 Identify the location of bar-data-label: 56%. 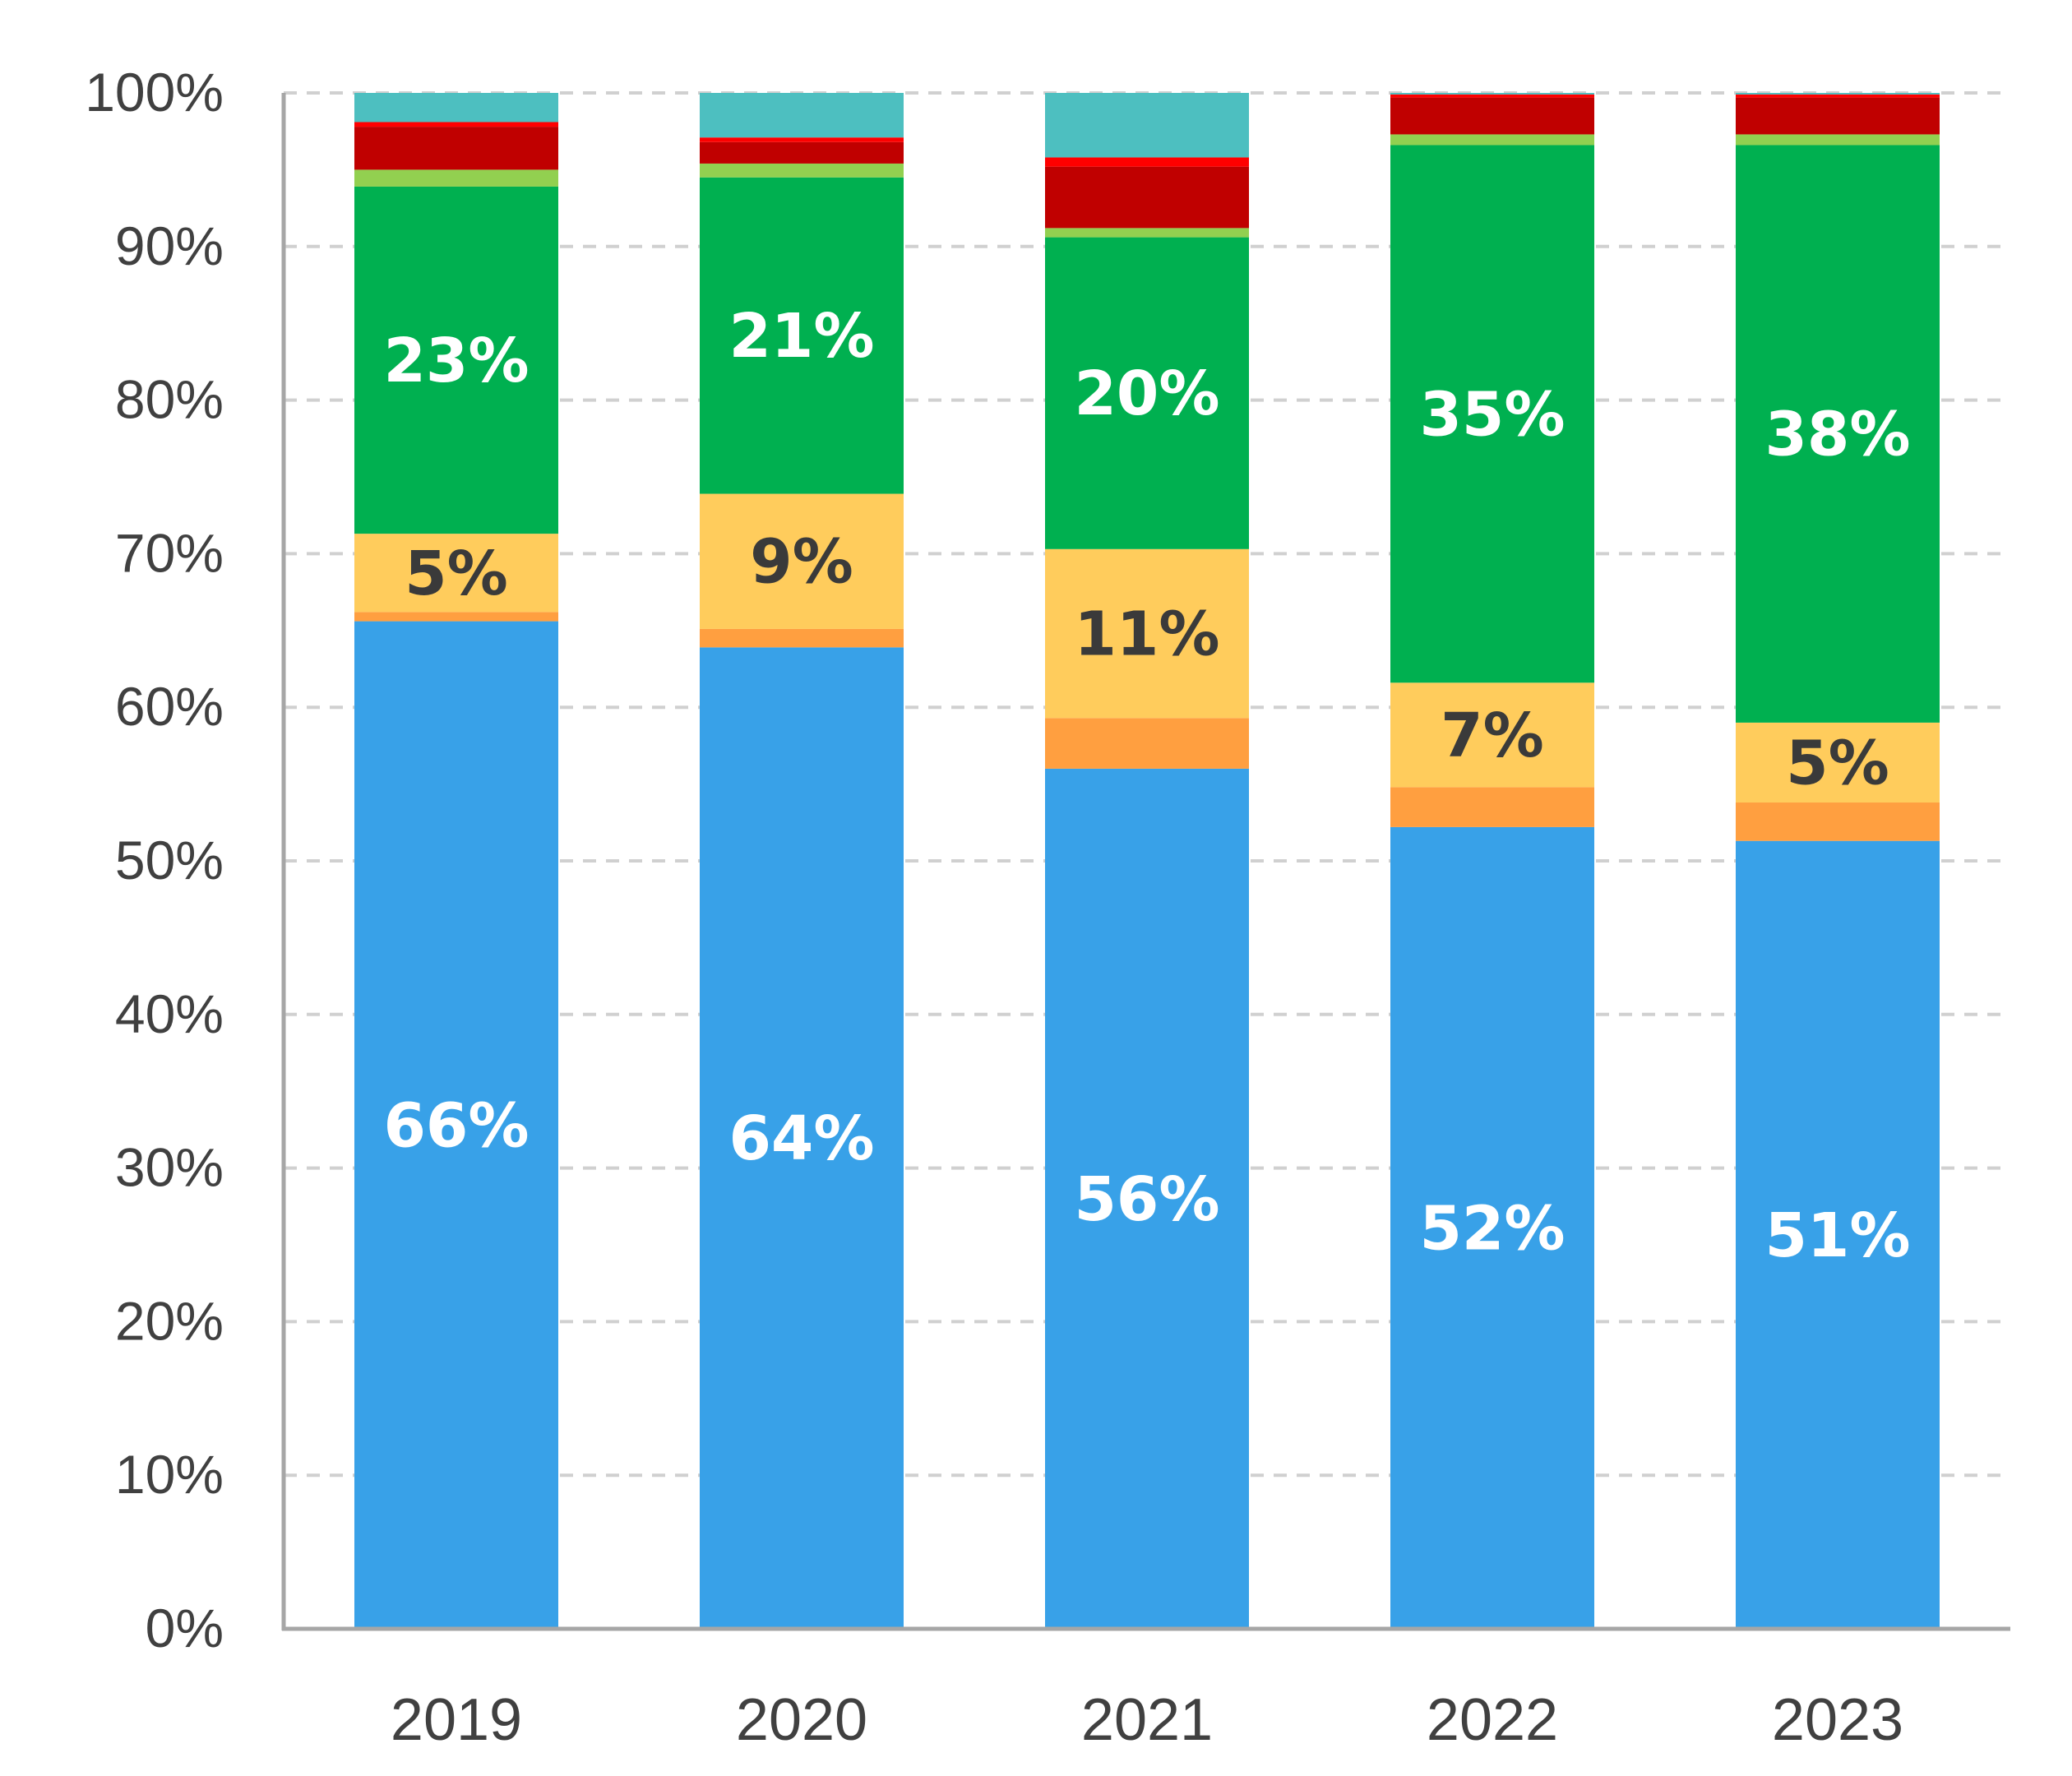
(1146, 1199).